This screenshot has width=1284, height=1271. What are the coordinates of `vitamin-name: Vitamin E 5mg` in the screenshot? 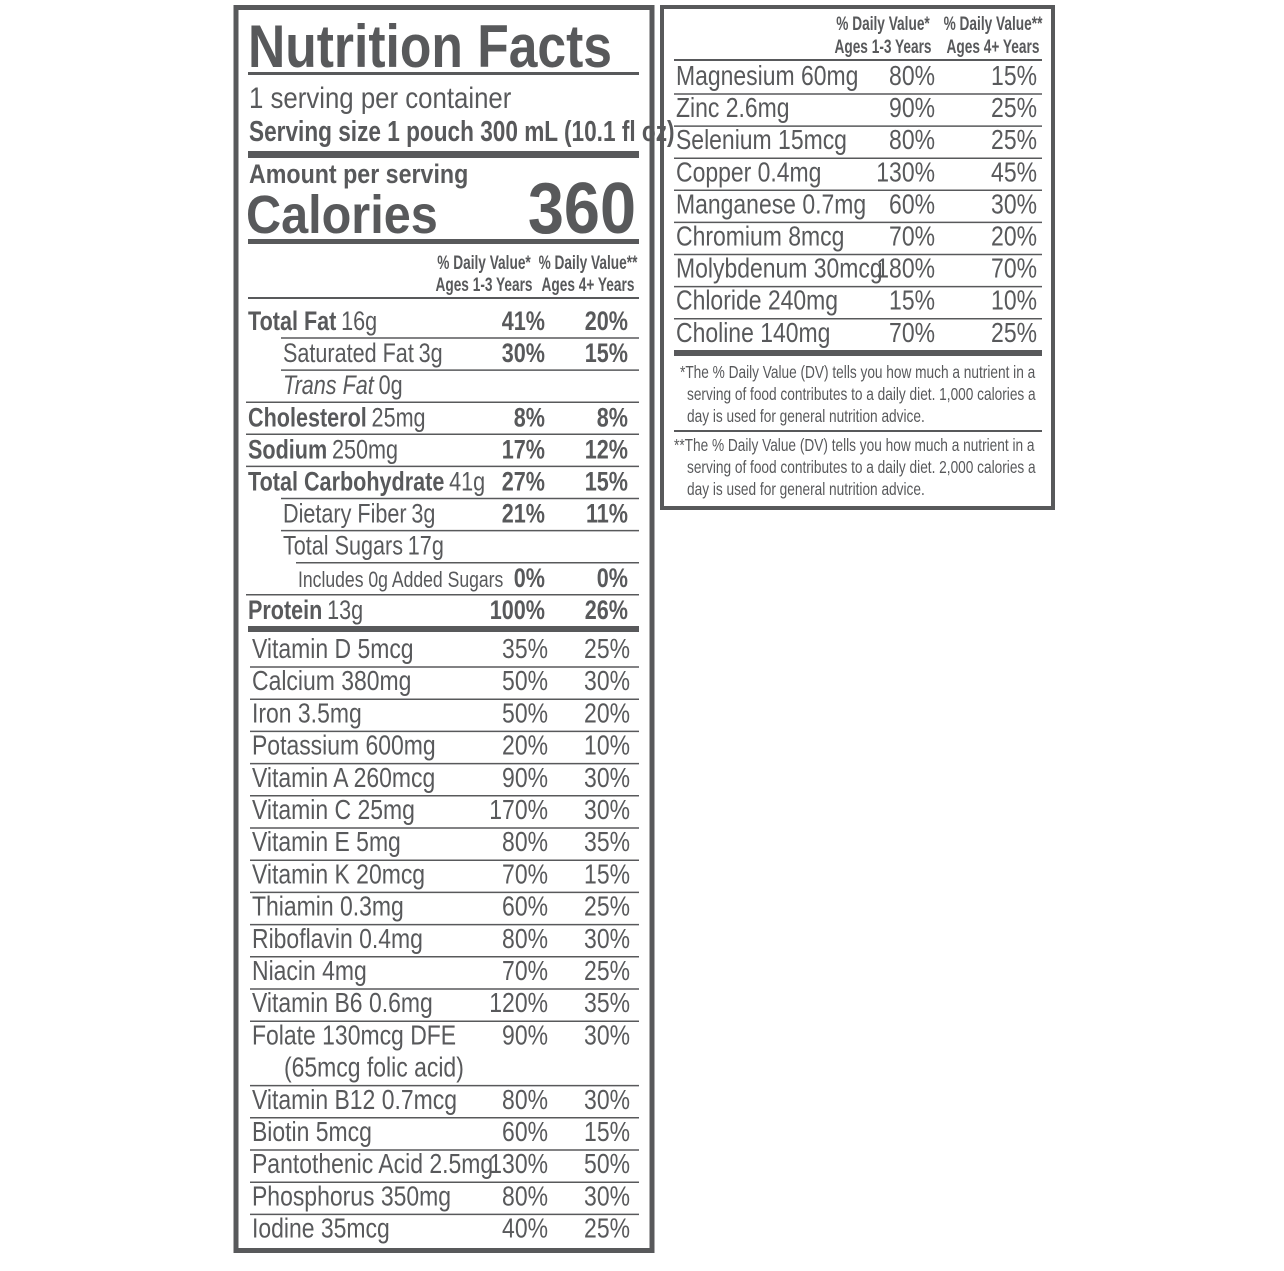 It's located at (326, 842).